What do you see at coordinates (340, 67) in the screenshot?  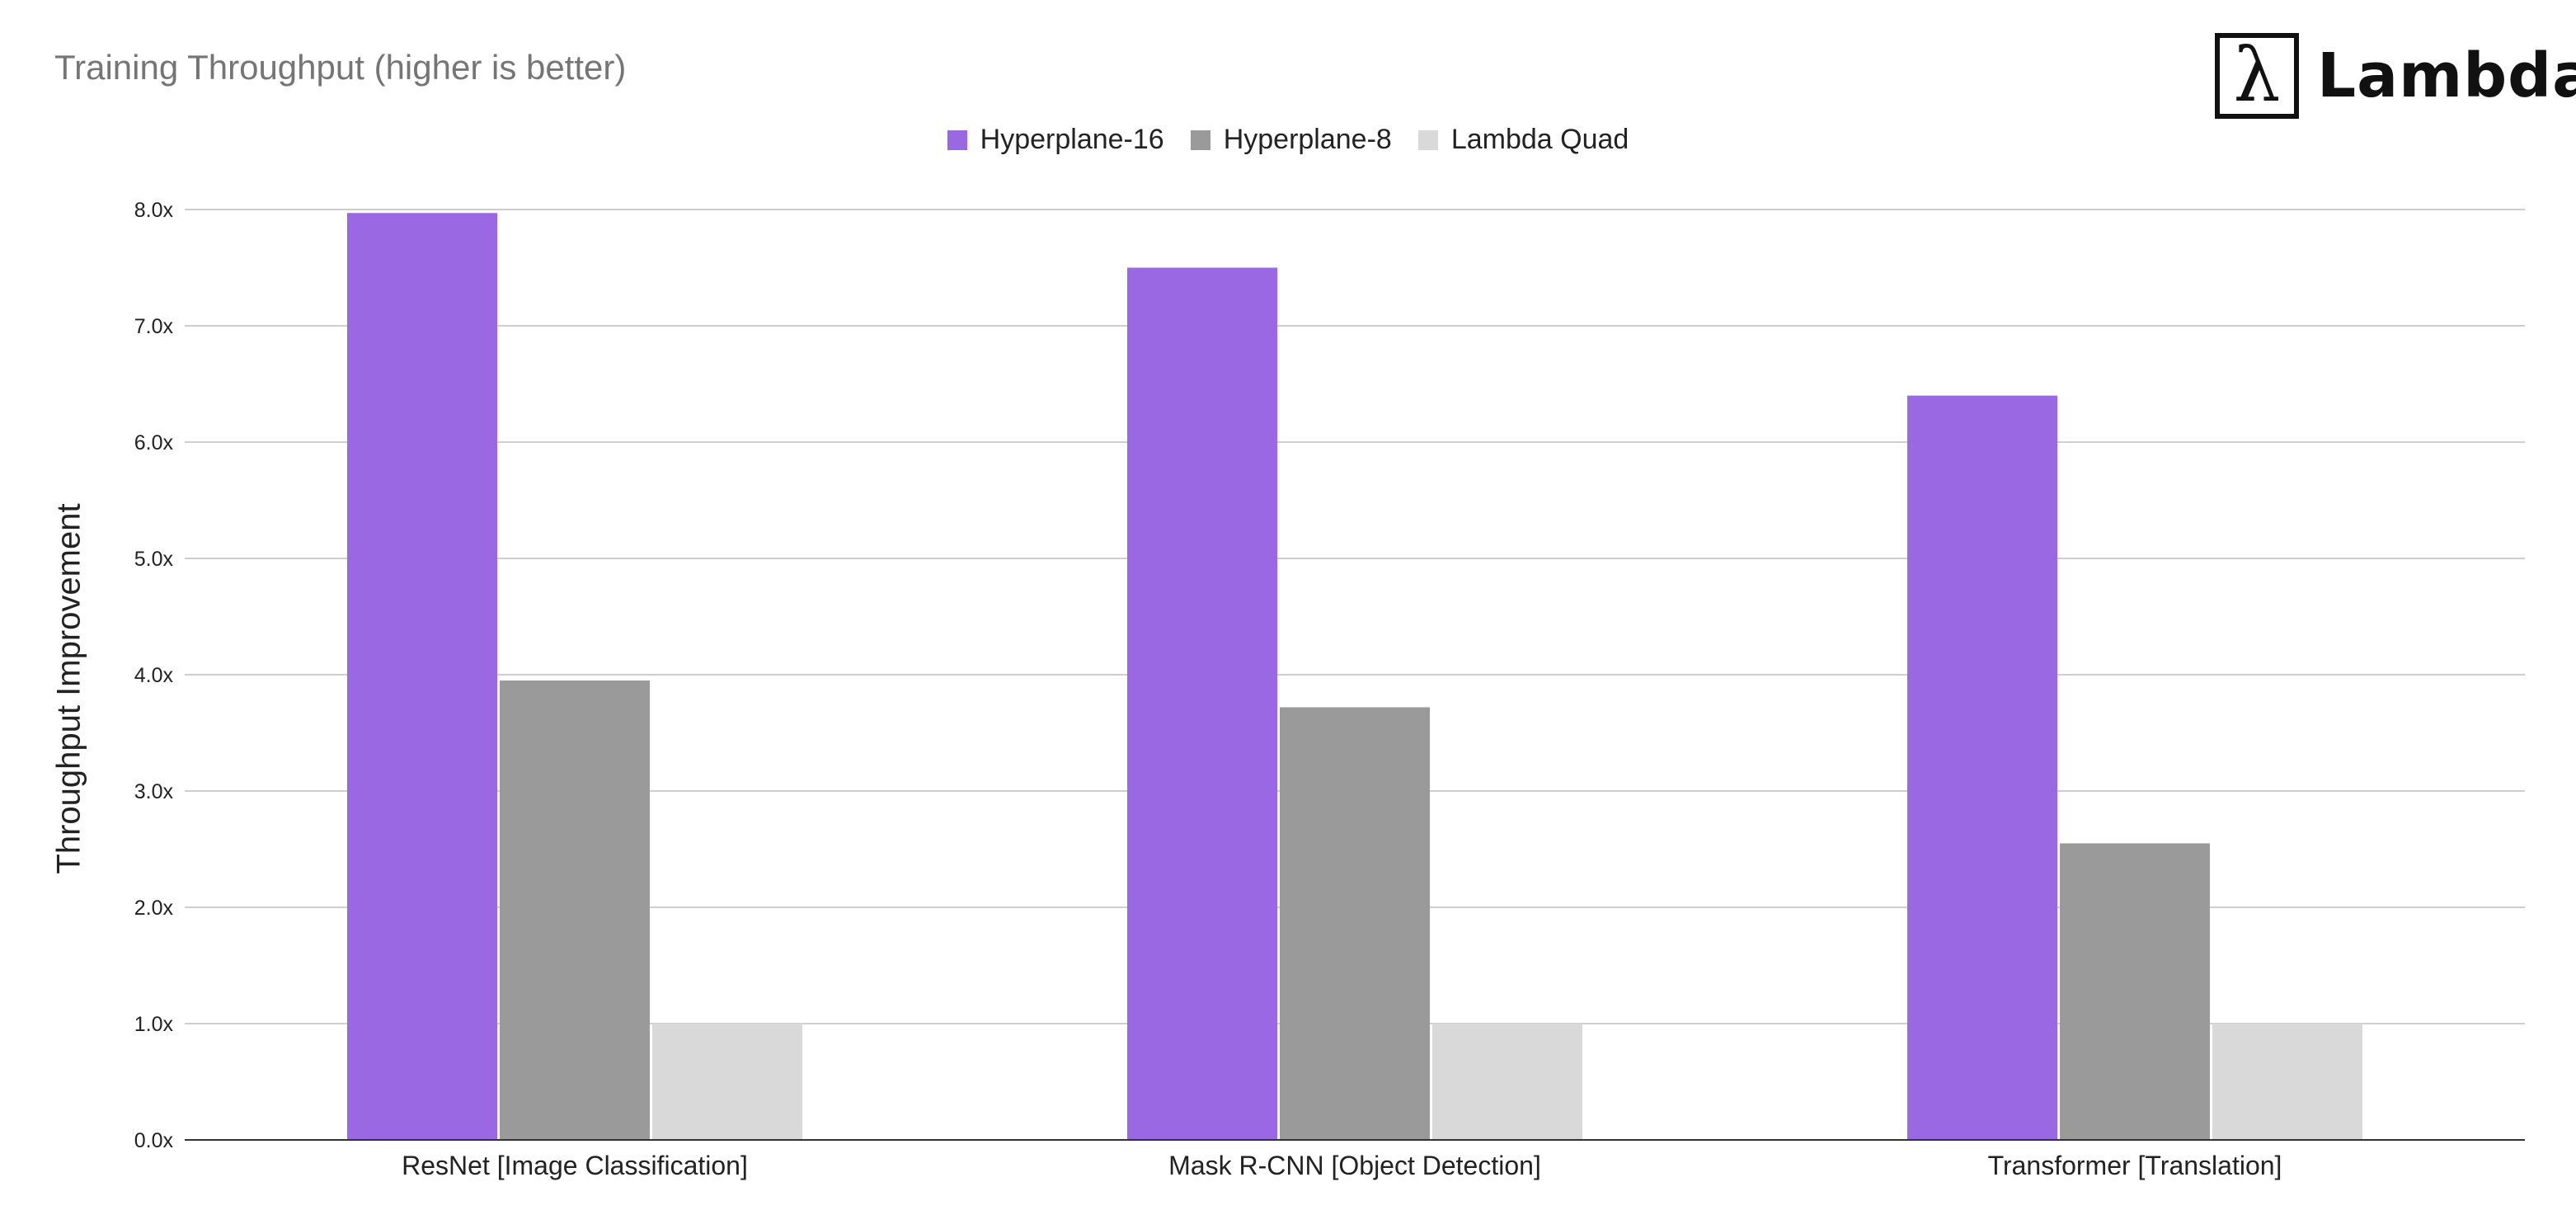 I see `chart-title: Training Throughput (higher is better)` at bounding box center [340, 67].